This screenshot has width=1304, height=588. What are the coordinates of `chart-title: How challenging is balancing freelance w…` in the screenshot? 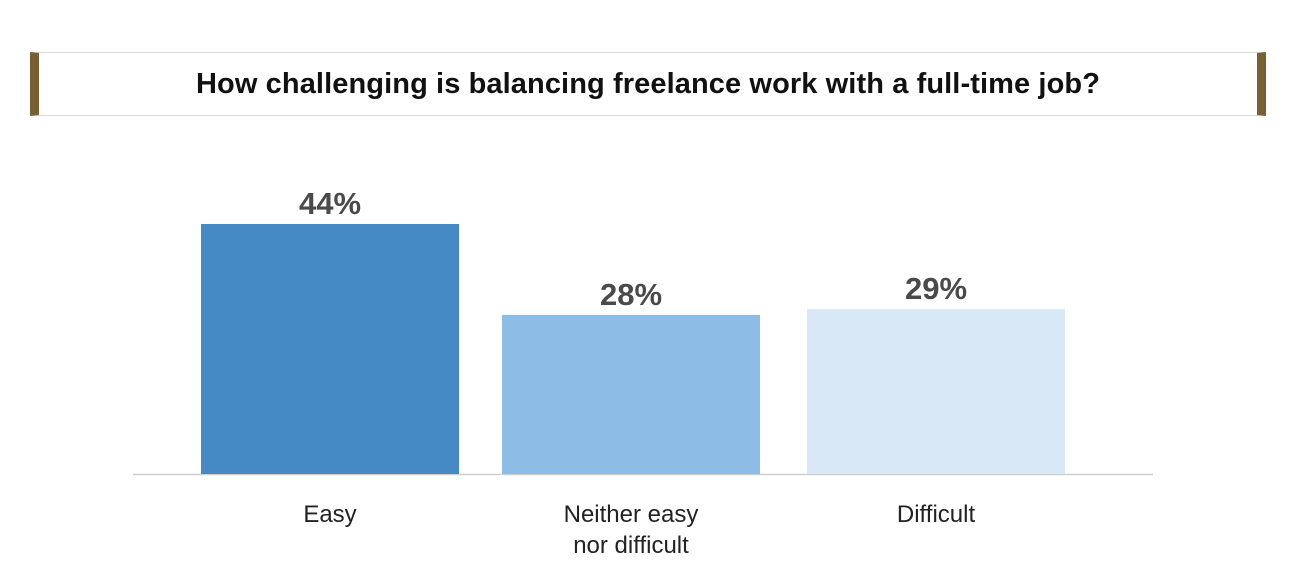 It's located at (648, 83).